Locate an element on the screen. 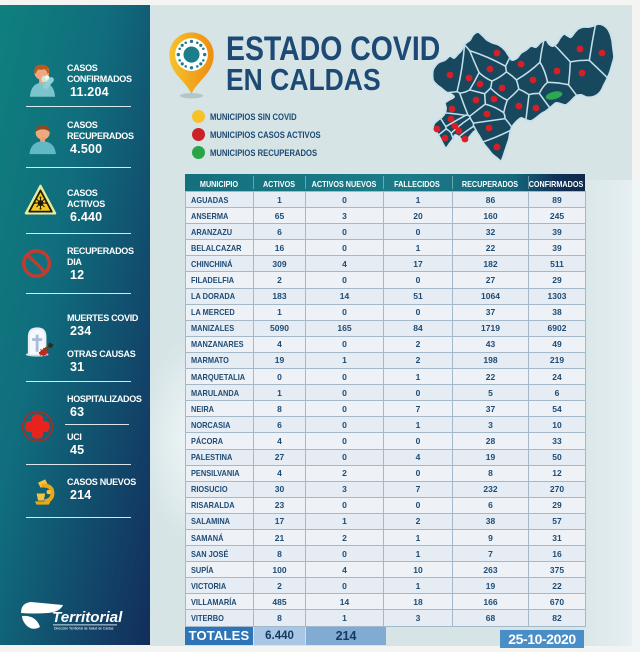 Image resolution: width=640 pixels, height=652 pixels. svg-text: Territorial is located at coordinates (87, 617).